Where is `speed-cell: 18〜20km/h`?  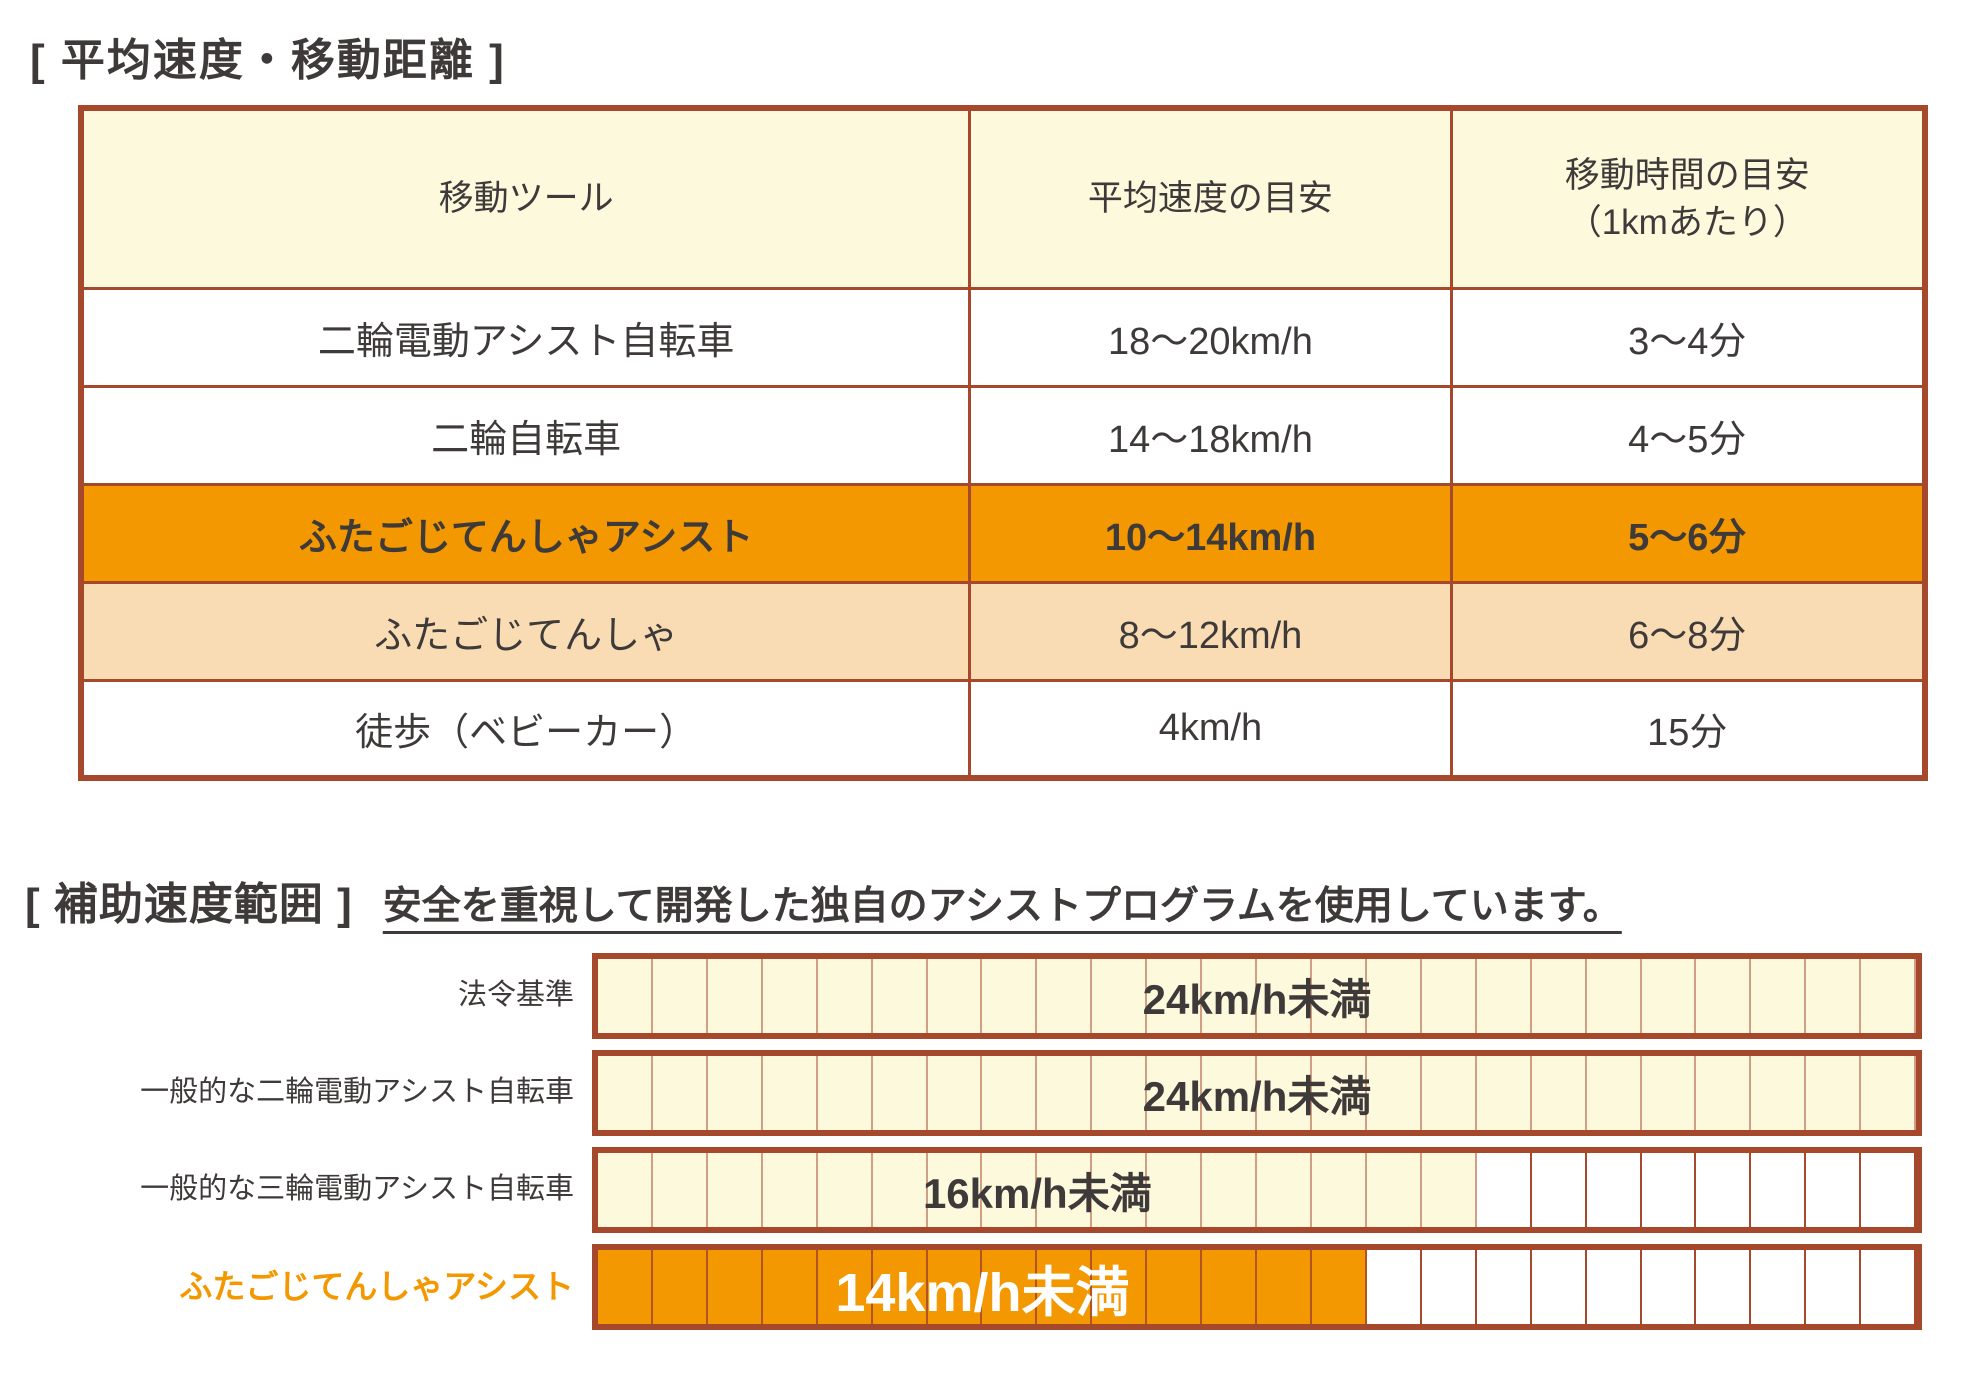
speed-cell: 18〜20km/h is located at coordinates (1210, 337).